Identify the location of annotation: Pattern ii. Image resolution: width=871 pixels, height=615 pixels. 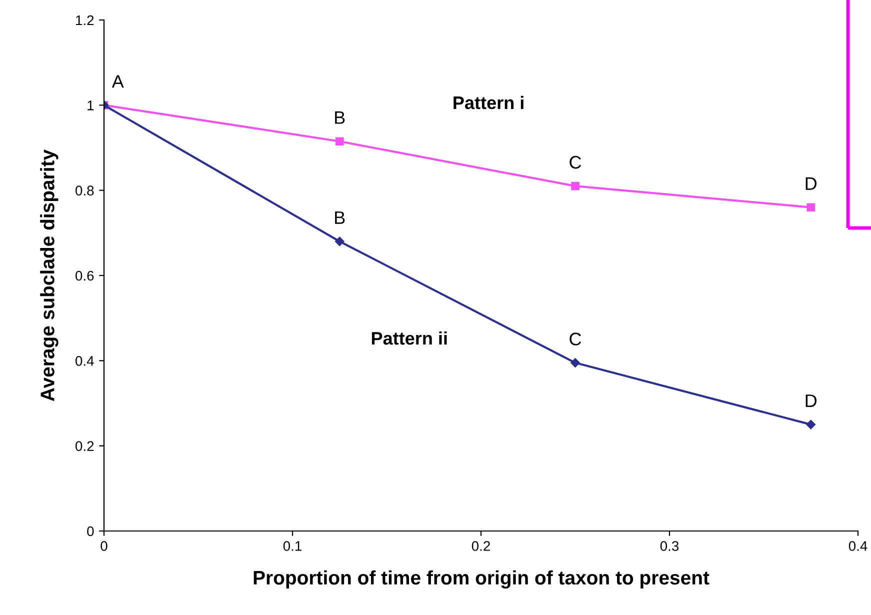
(409, 338).